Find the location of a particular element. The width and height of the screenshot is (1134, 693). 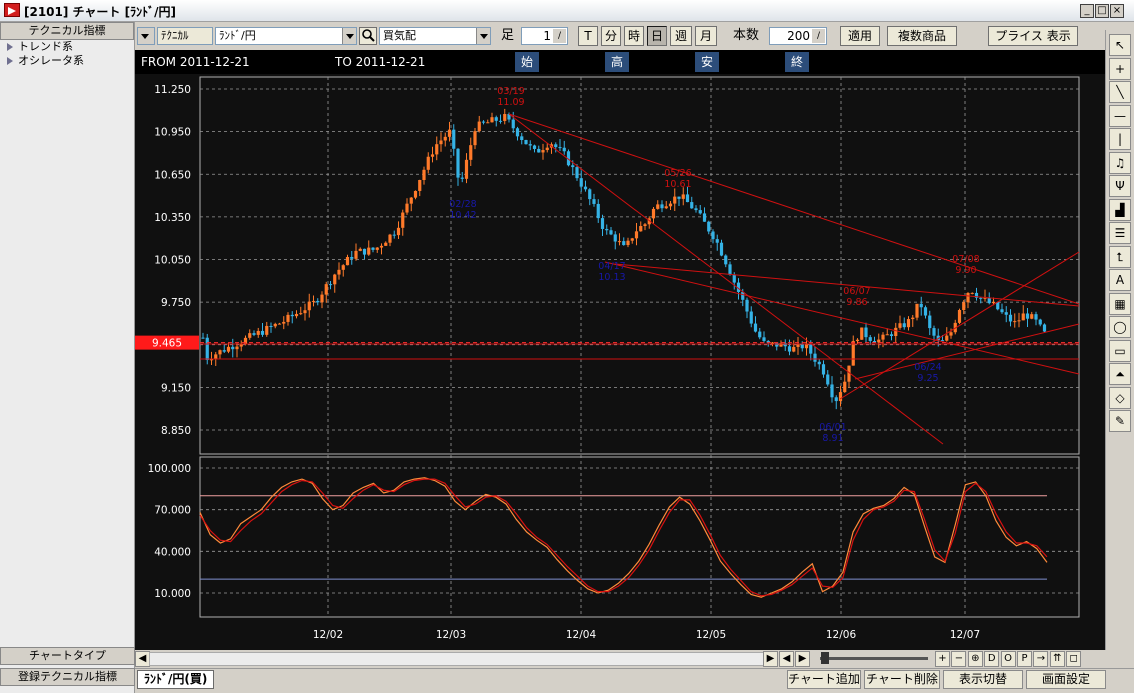

tab-symbol: ﾗﾝﾄﾞ/円(買) is located at coordinates (176, 679).